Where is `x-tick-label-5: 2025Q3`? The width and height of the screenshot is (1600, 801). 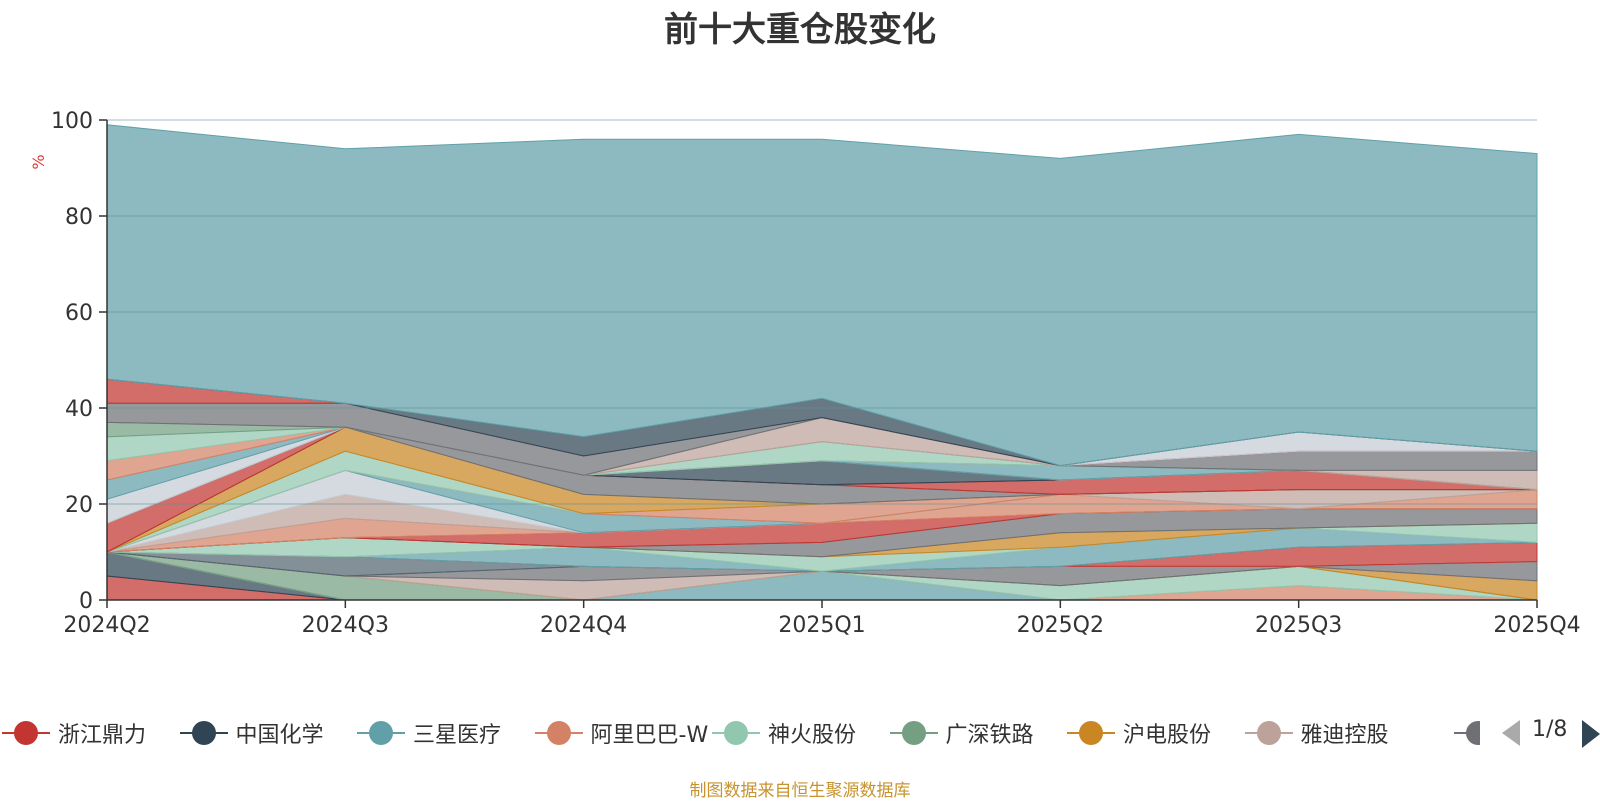
x-tick-label-5: 2025Q3 is located at coordinates (1298, 625).